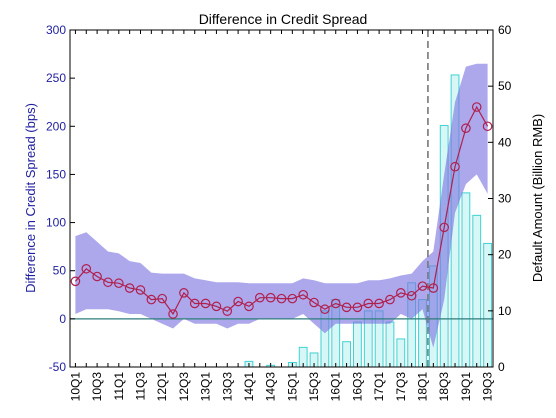  Describe the element at coordinates (505, 199) in the screenshot. I see `right-tick-label: 30` at that location.